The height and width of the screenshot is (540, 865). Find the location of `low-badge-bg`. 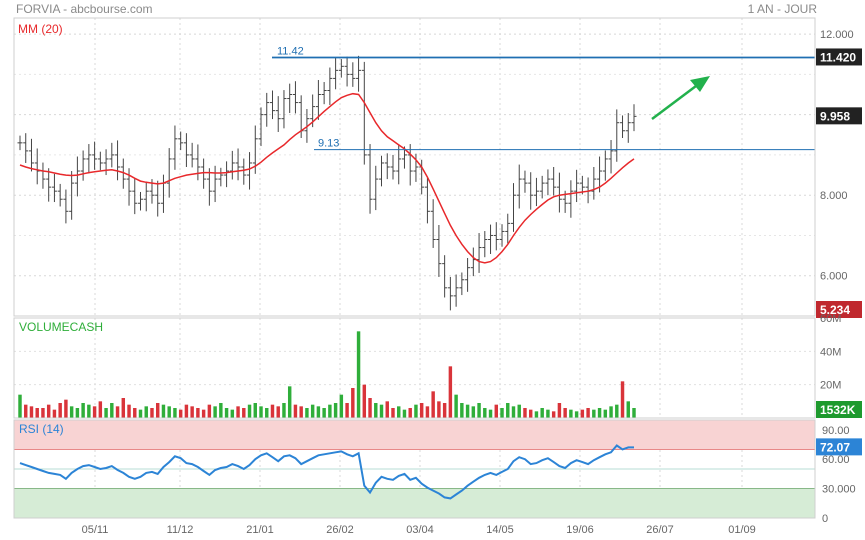

low-badge-bg is located at coordinates (839, 309).